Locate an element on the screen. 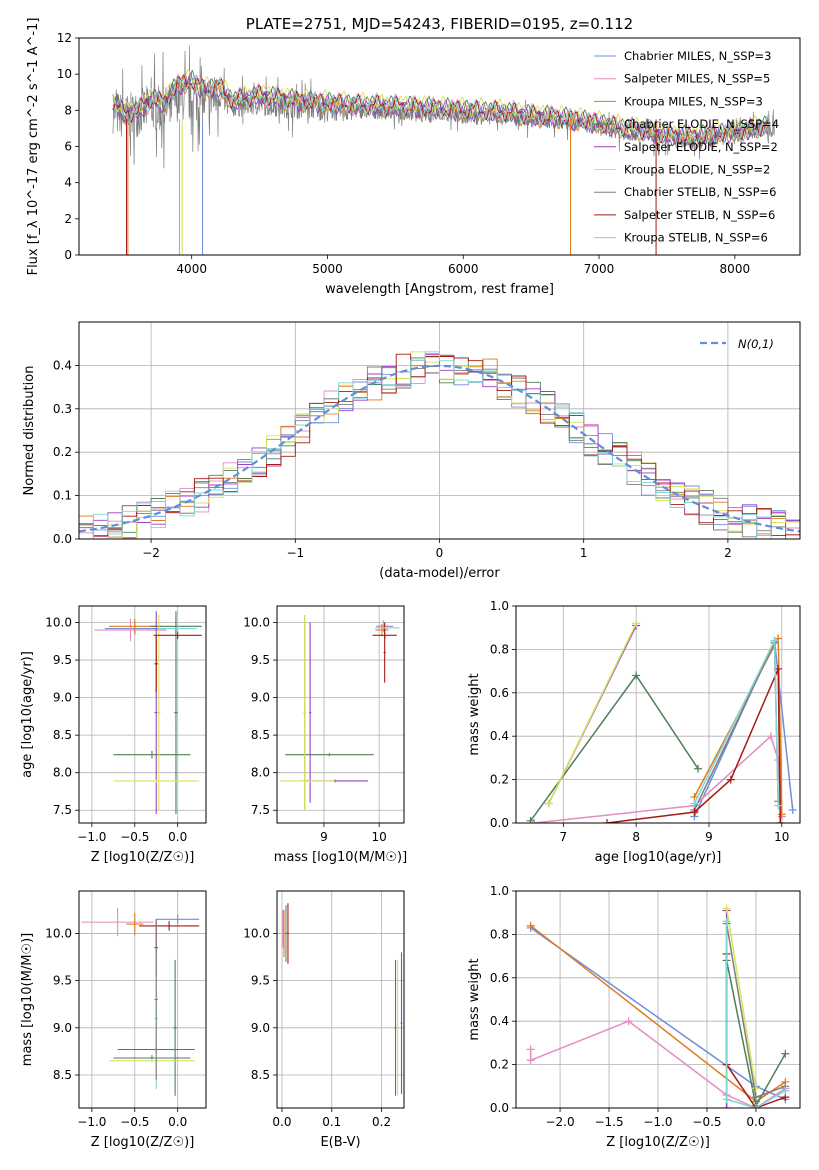 The width and height of the screenshot is (819, 1170). x-axis-label: (data-model)/error is located at coordinates (439, 573).